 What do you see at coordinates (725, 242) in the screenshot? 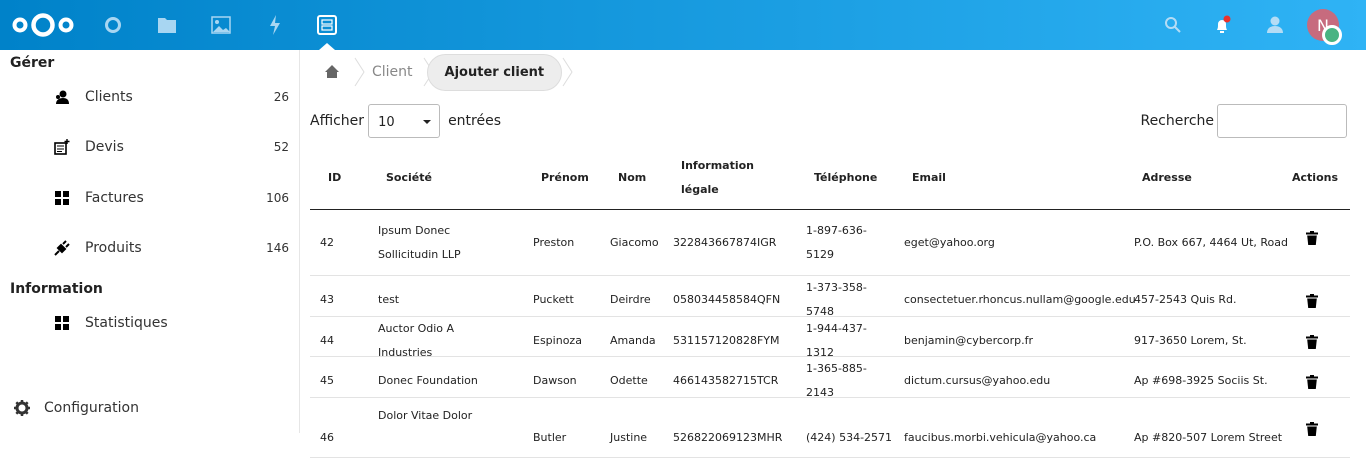
I see `cell-info-legale: 322843667874IGR` at bounding box center [725, 242].